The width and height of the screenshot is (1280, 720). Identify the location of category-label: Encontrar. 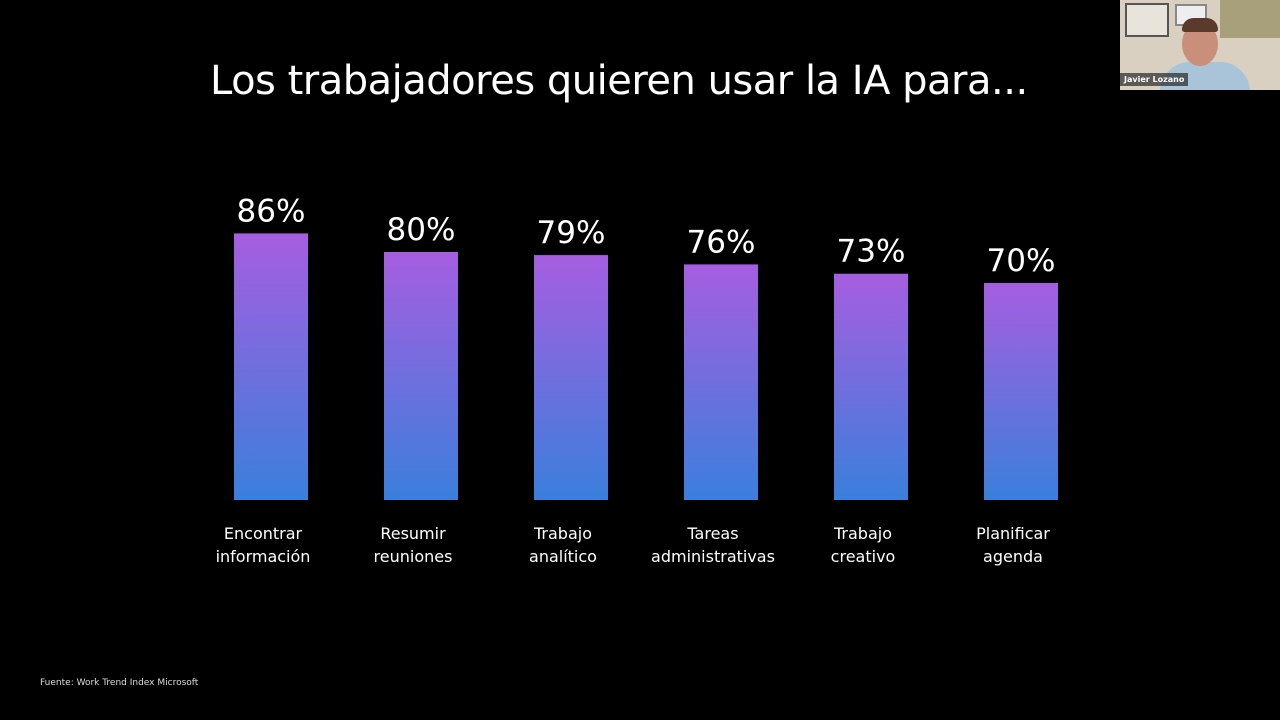
(263, 533).